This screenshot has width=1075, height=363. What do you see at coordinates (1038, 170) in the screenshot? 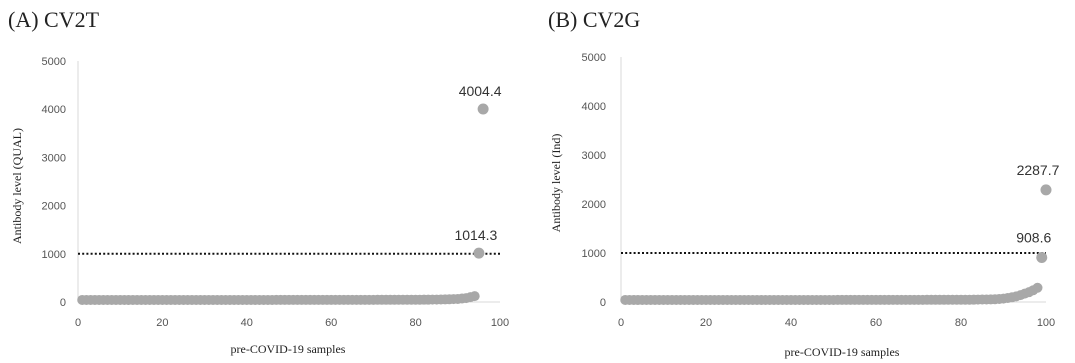
I see `data-label: 2287.7` at bounding box center [1038, 170].